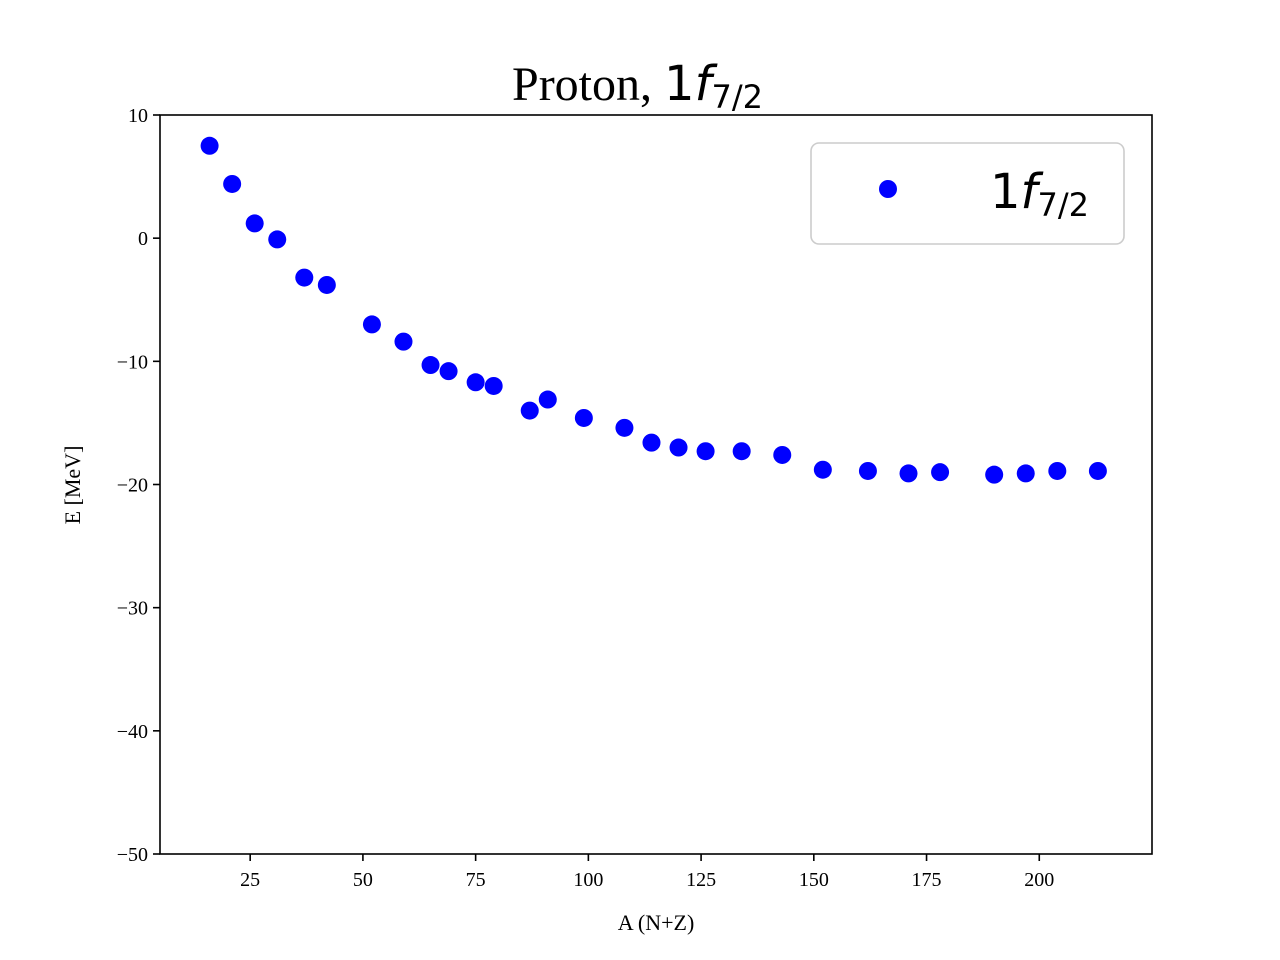 The width and height of the screenshot is (1280, 960). What do you see at coordinates (132, 732) in the screenshot?
I see `y-tick-label: −40` at bounding box center [132, 732].